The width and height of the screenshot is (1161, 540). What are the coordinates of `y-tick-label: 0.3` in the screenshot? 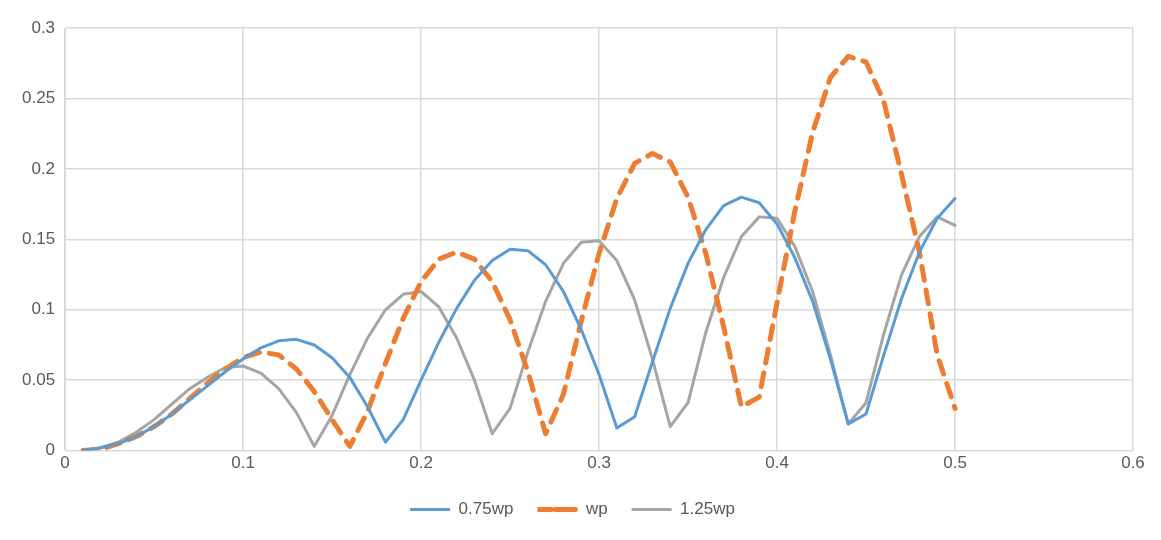 It's located at (43, 27).